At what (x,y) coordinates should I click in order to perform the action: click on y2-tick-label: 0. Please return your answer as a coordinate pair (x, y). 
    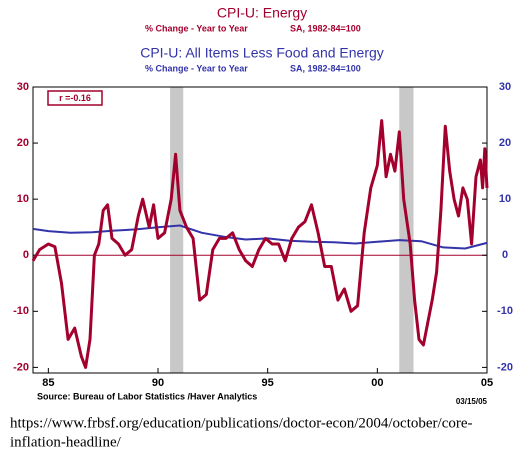
    Looking at the image, I should click on (505, 255).